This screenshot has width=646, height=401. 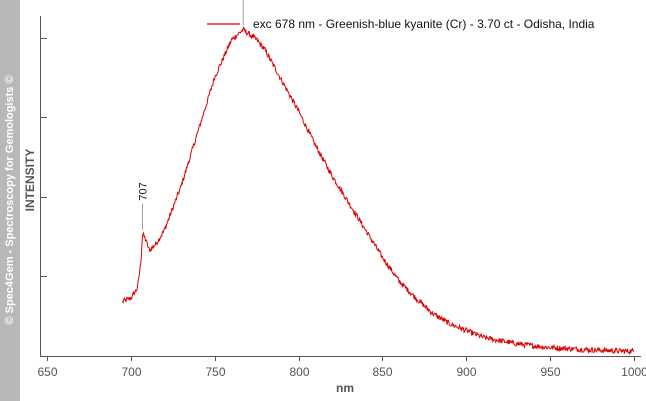 What do you see at coordinates (382, 372) in the screenshot?
I see `x-tick-label-850: 850` at bounding box center [382, 372].